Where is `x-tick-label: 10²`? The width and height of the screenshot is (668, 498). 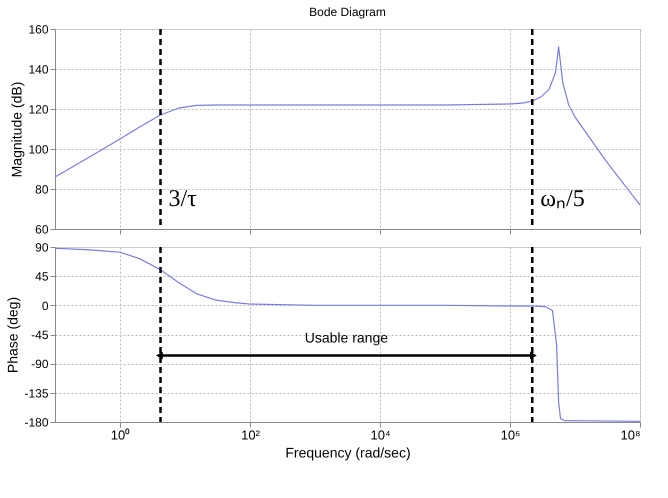 x-tick-label: 10² is located at coordinates (251, 435).